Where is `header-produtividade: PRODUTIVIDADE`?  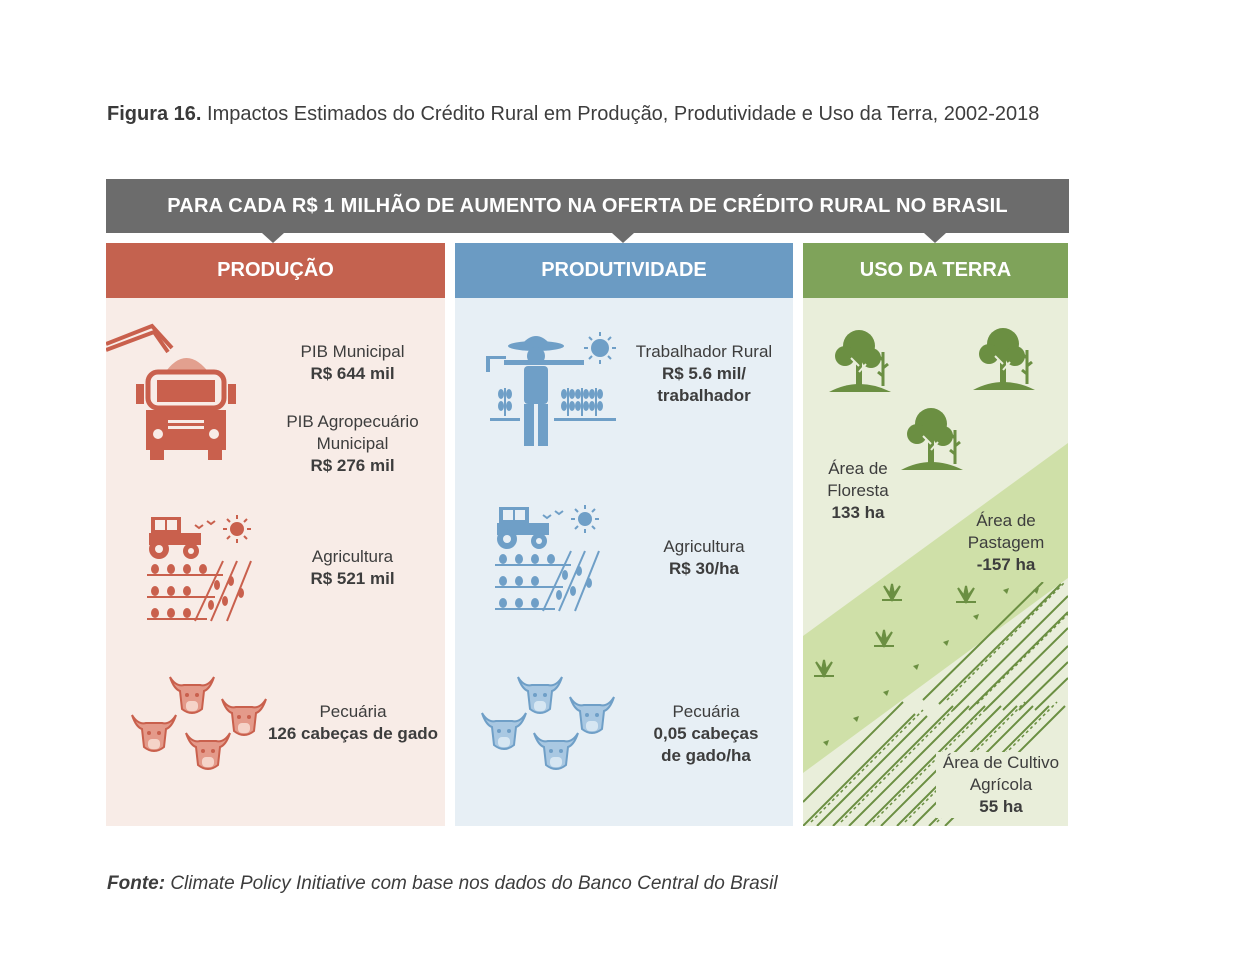 header-produtividade: PRODUTIVIDADE is located at coordinates (624, 270).